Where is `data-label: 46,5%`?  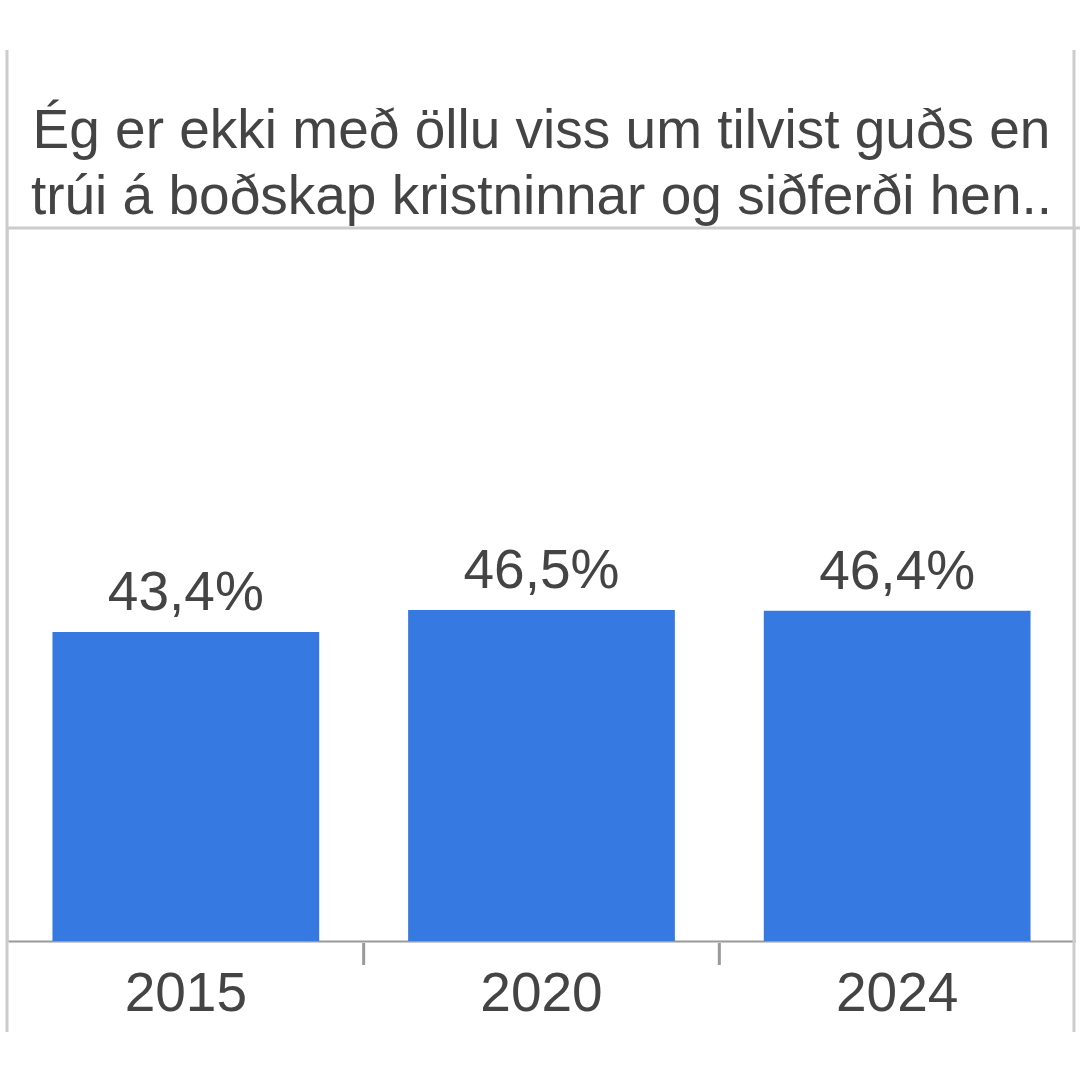 data-label: 46,5% is located at coordinates (541, 569).